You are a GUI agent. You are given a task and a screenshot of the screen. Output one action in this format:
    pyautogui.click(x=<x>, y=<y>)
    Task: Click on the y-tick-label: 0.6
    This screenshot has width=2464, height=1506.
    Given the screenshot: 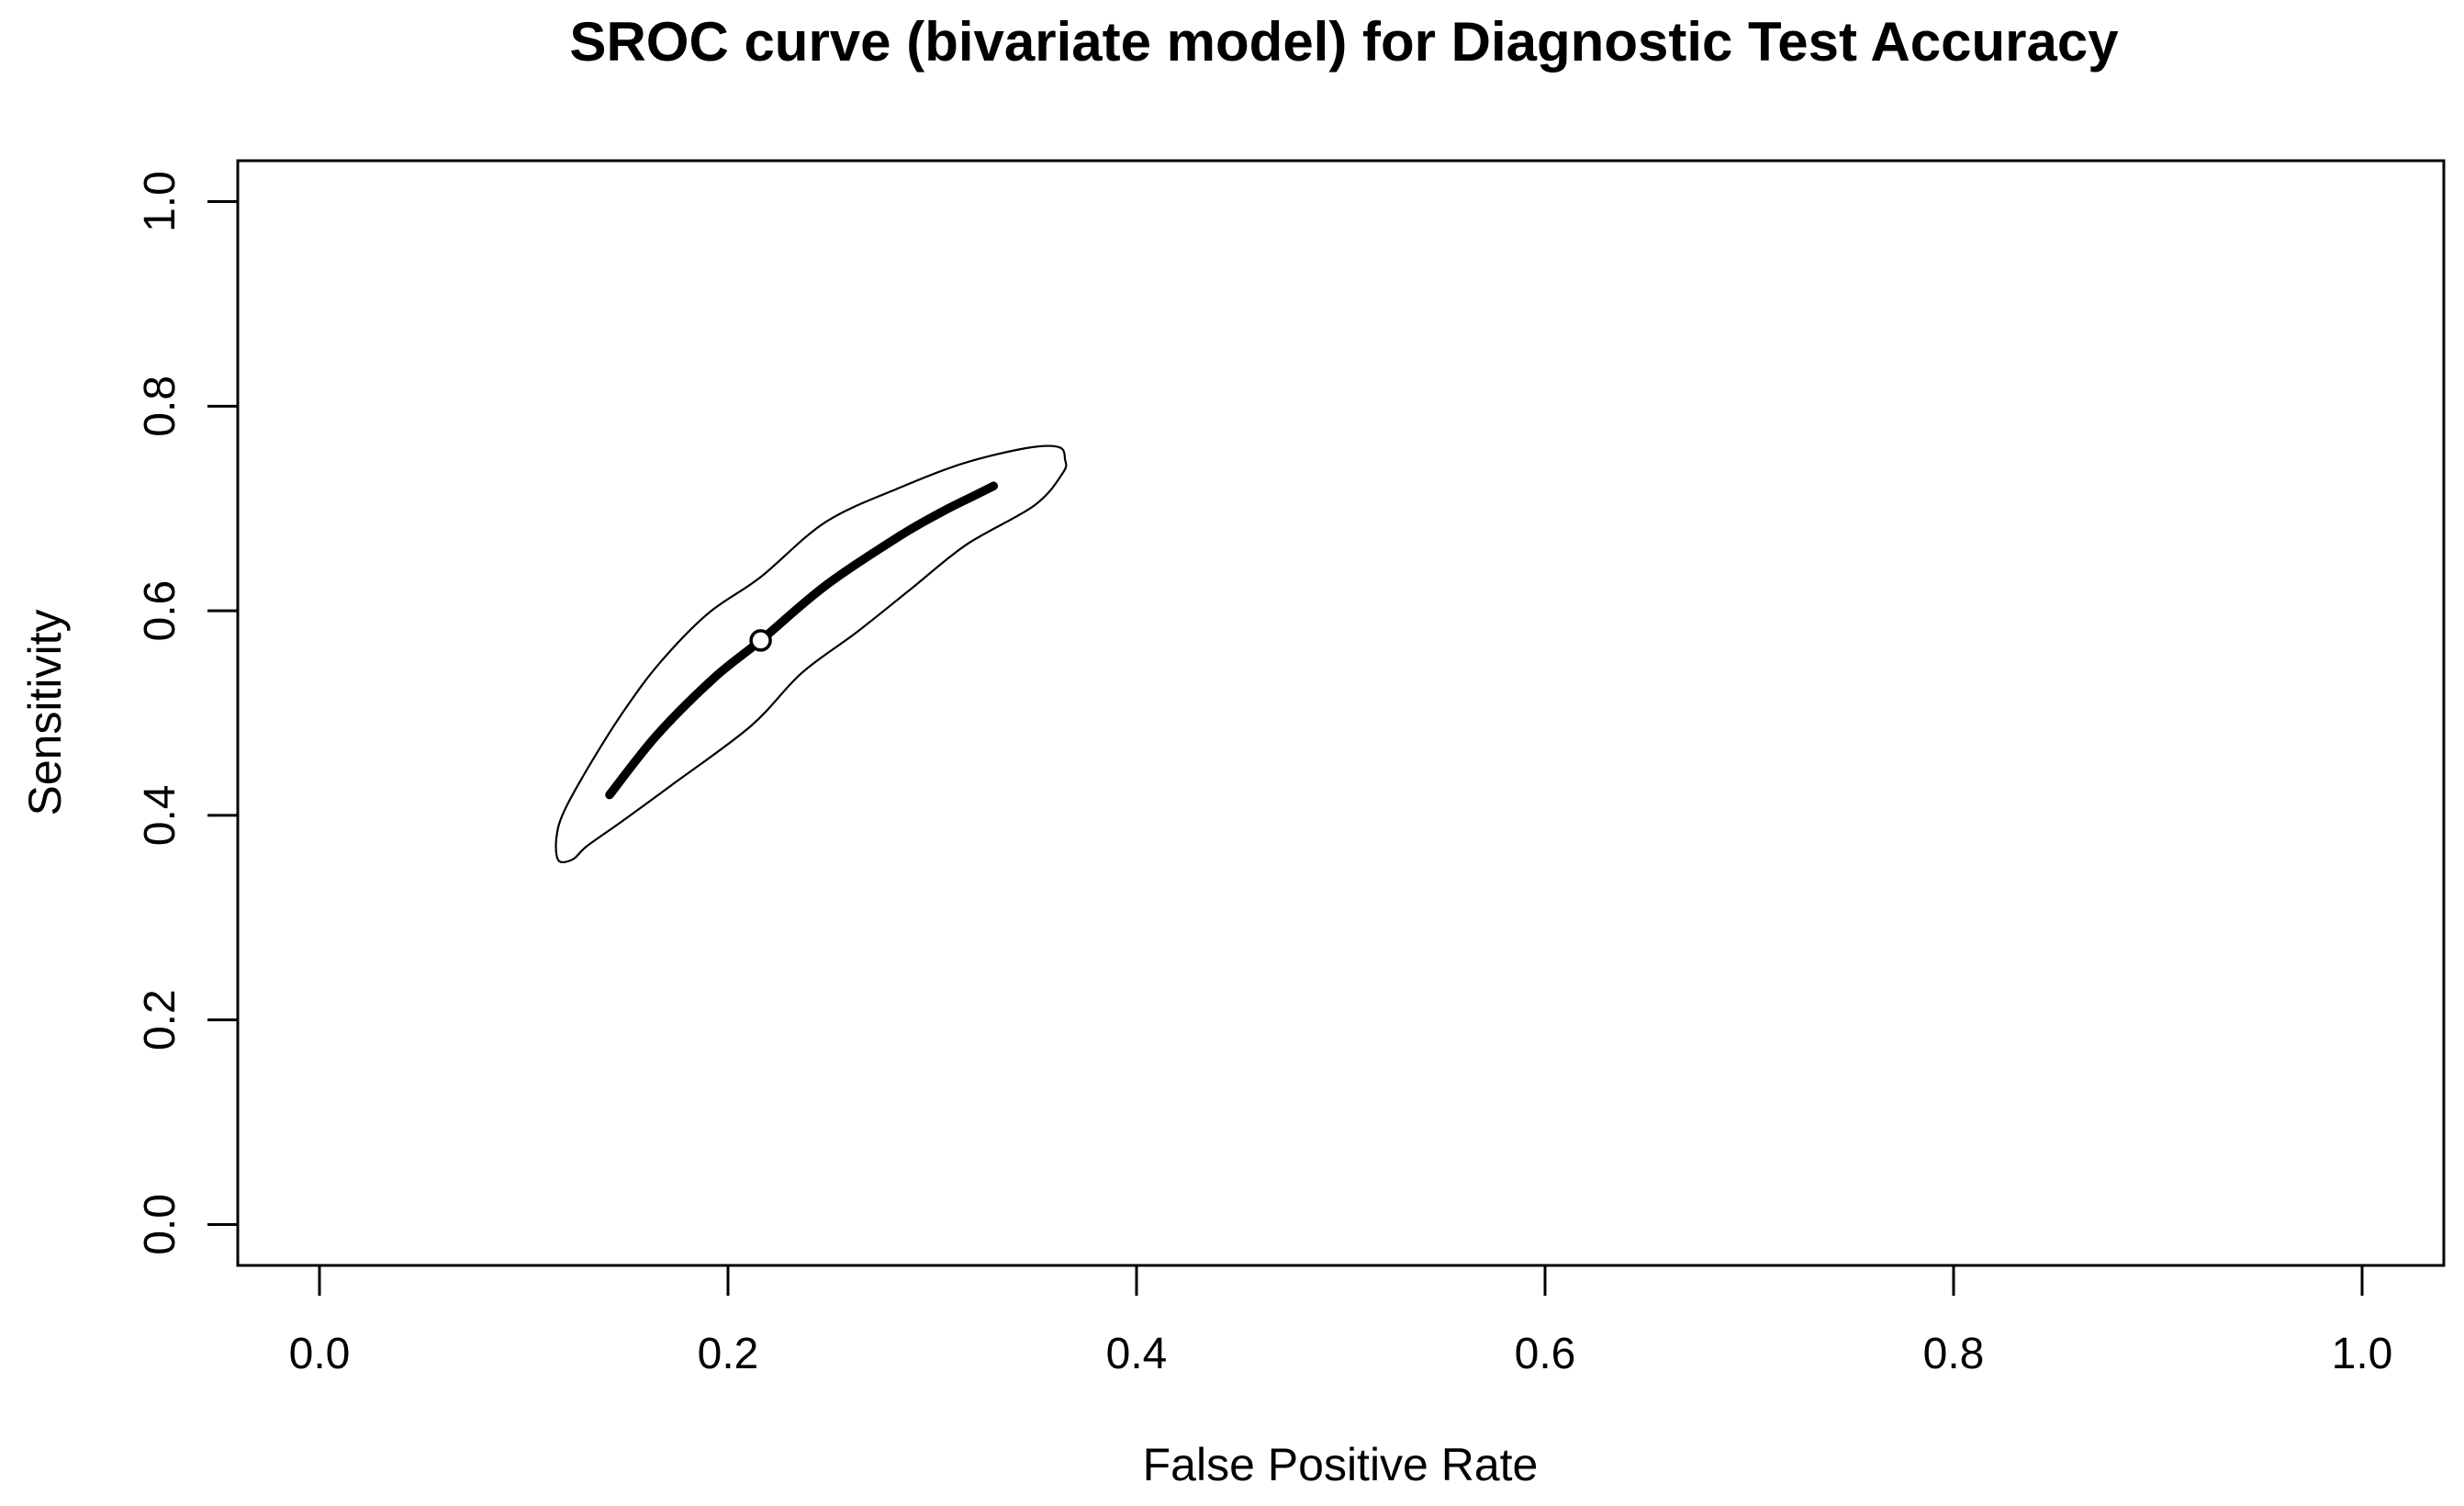 What is the action you would take?
    pyautogui.click(x=160, y=611)
    